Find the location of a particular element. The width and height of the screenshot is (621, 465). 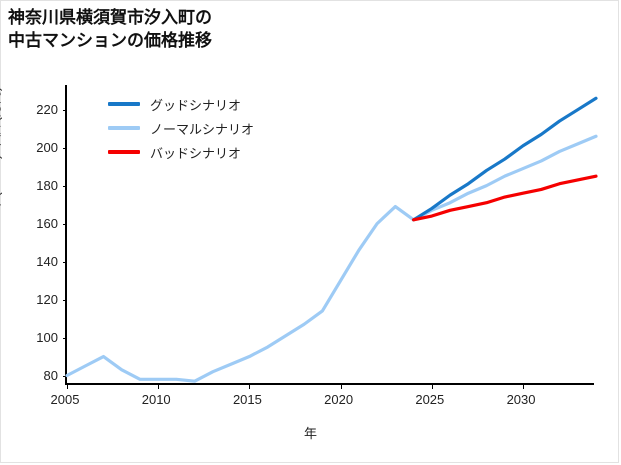

y-tick-label: 100 is located at coordinates (47, 337).